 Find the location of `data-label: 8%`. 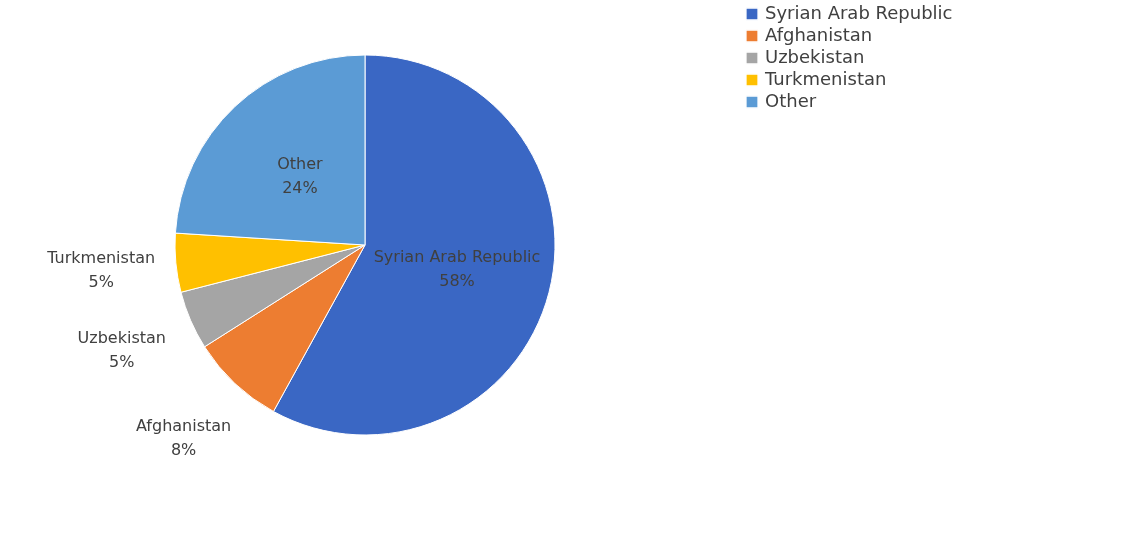

data-label: 8% is located at coordinates (183, 450).